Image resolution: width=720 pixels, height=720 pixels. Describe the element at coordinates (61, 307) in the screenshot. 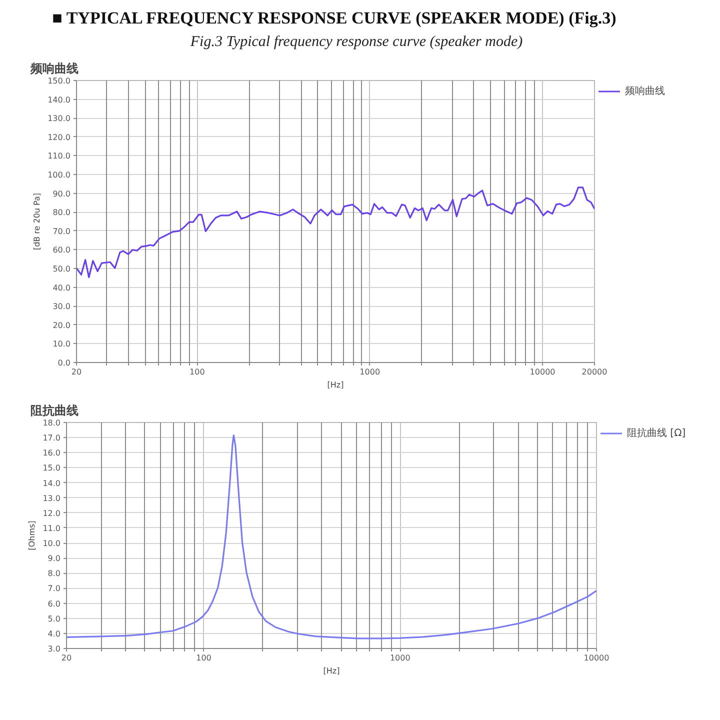

I see `y-tick-label: 30.0` at that location.